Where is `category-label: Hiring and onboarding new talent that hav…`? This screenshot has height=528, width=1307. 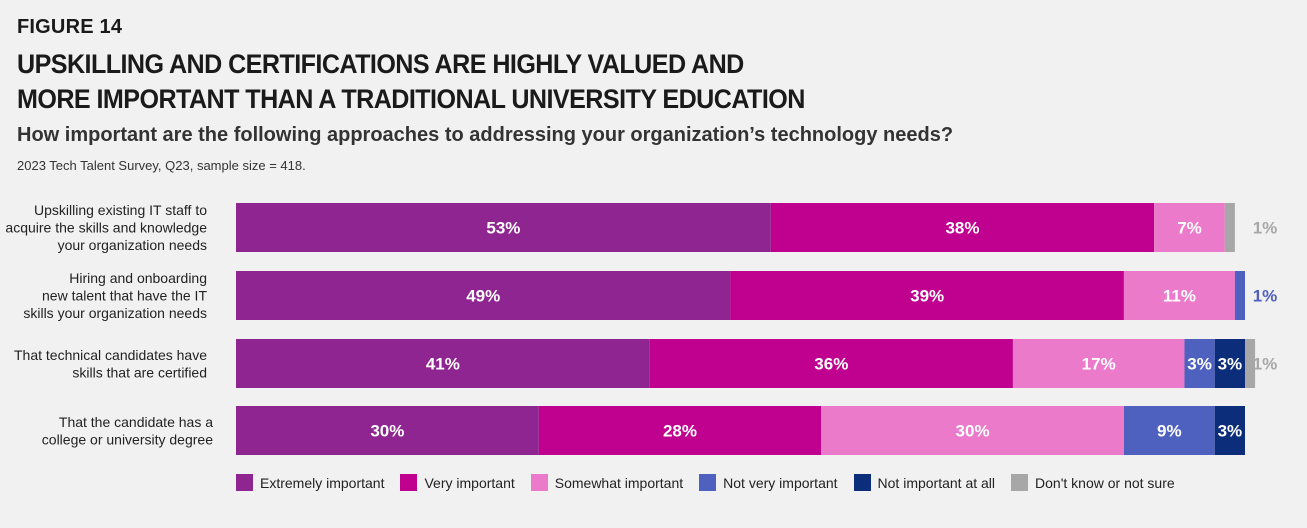 category-label: Hiring and onboarding new talent that hav… is located at coordinates (115, 295).